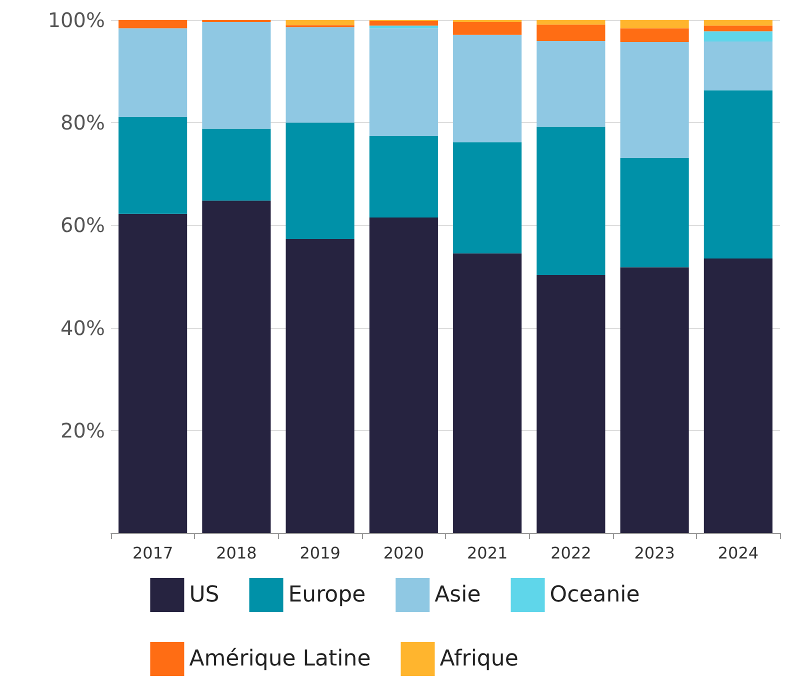 The height and width of the screenshot is (693, 790). What do you see at coordinates (571, 553) in the screenshot?
I see `x-tick-label: 2022` at bounding box center [571, 553].